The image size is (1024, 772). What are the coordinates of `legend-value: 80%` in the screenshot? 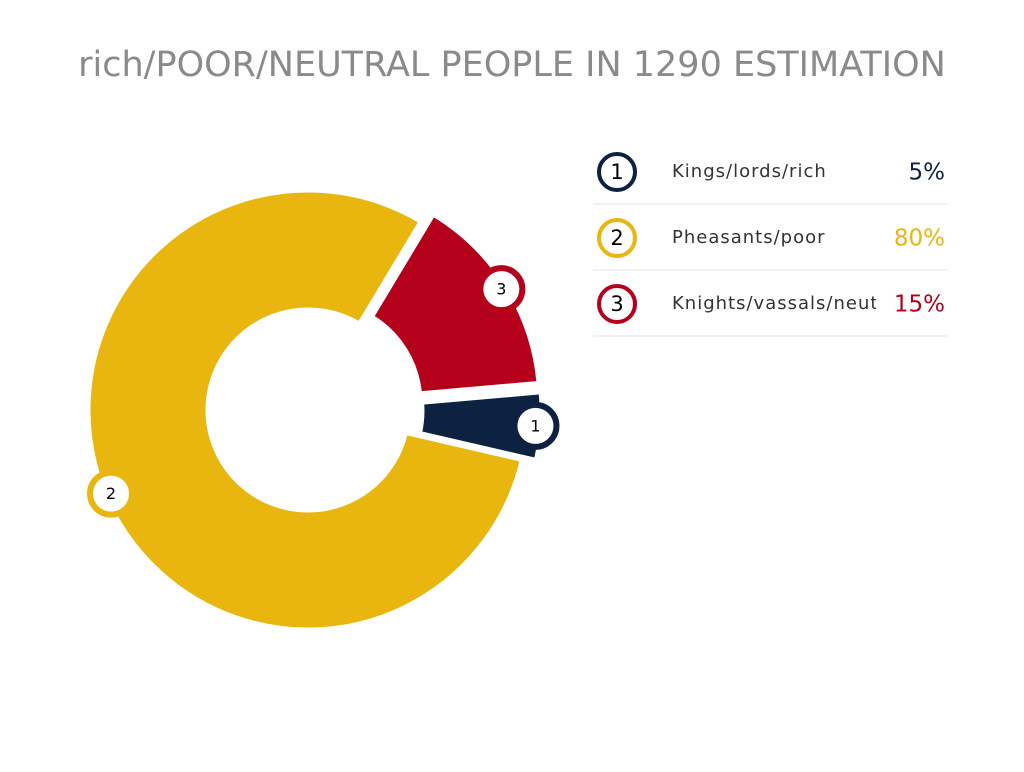 It's located at (919, 239).